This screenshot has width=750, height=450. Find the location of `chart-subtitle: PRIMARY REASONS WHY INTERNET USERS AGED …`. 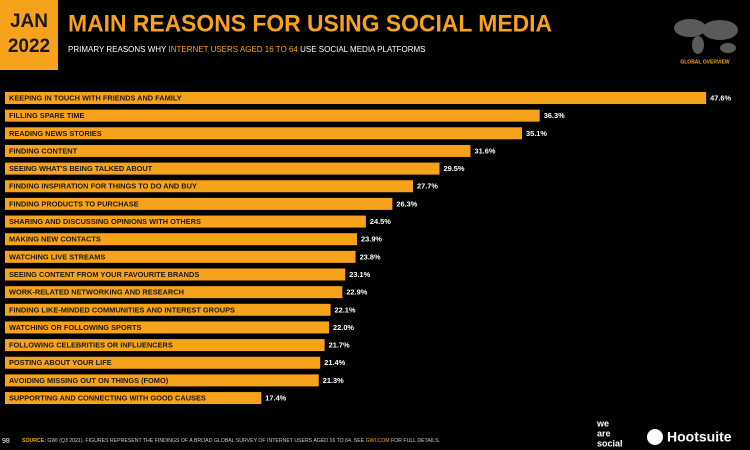

chart-subtitle: PRIMARY REASONS WHY INTERNET USERS AGED … is located at coordinates (246, 49).